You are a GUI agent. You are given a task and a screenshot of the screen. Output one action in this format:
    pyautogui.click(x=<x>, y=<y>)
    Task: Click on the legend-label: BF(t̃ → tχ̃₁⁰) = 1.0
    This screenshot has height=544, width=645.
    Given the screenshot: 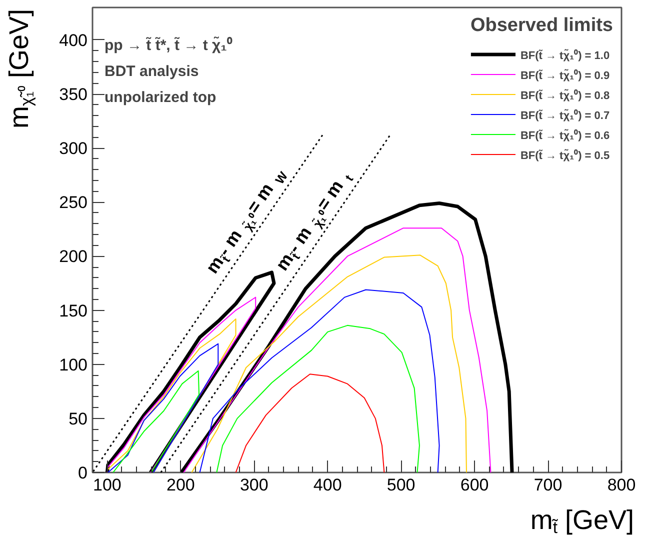 What is the action you would take?
    pyautogui.click(x=565, y=55)
    